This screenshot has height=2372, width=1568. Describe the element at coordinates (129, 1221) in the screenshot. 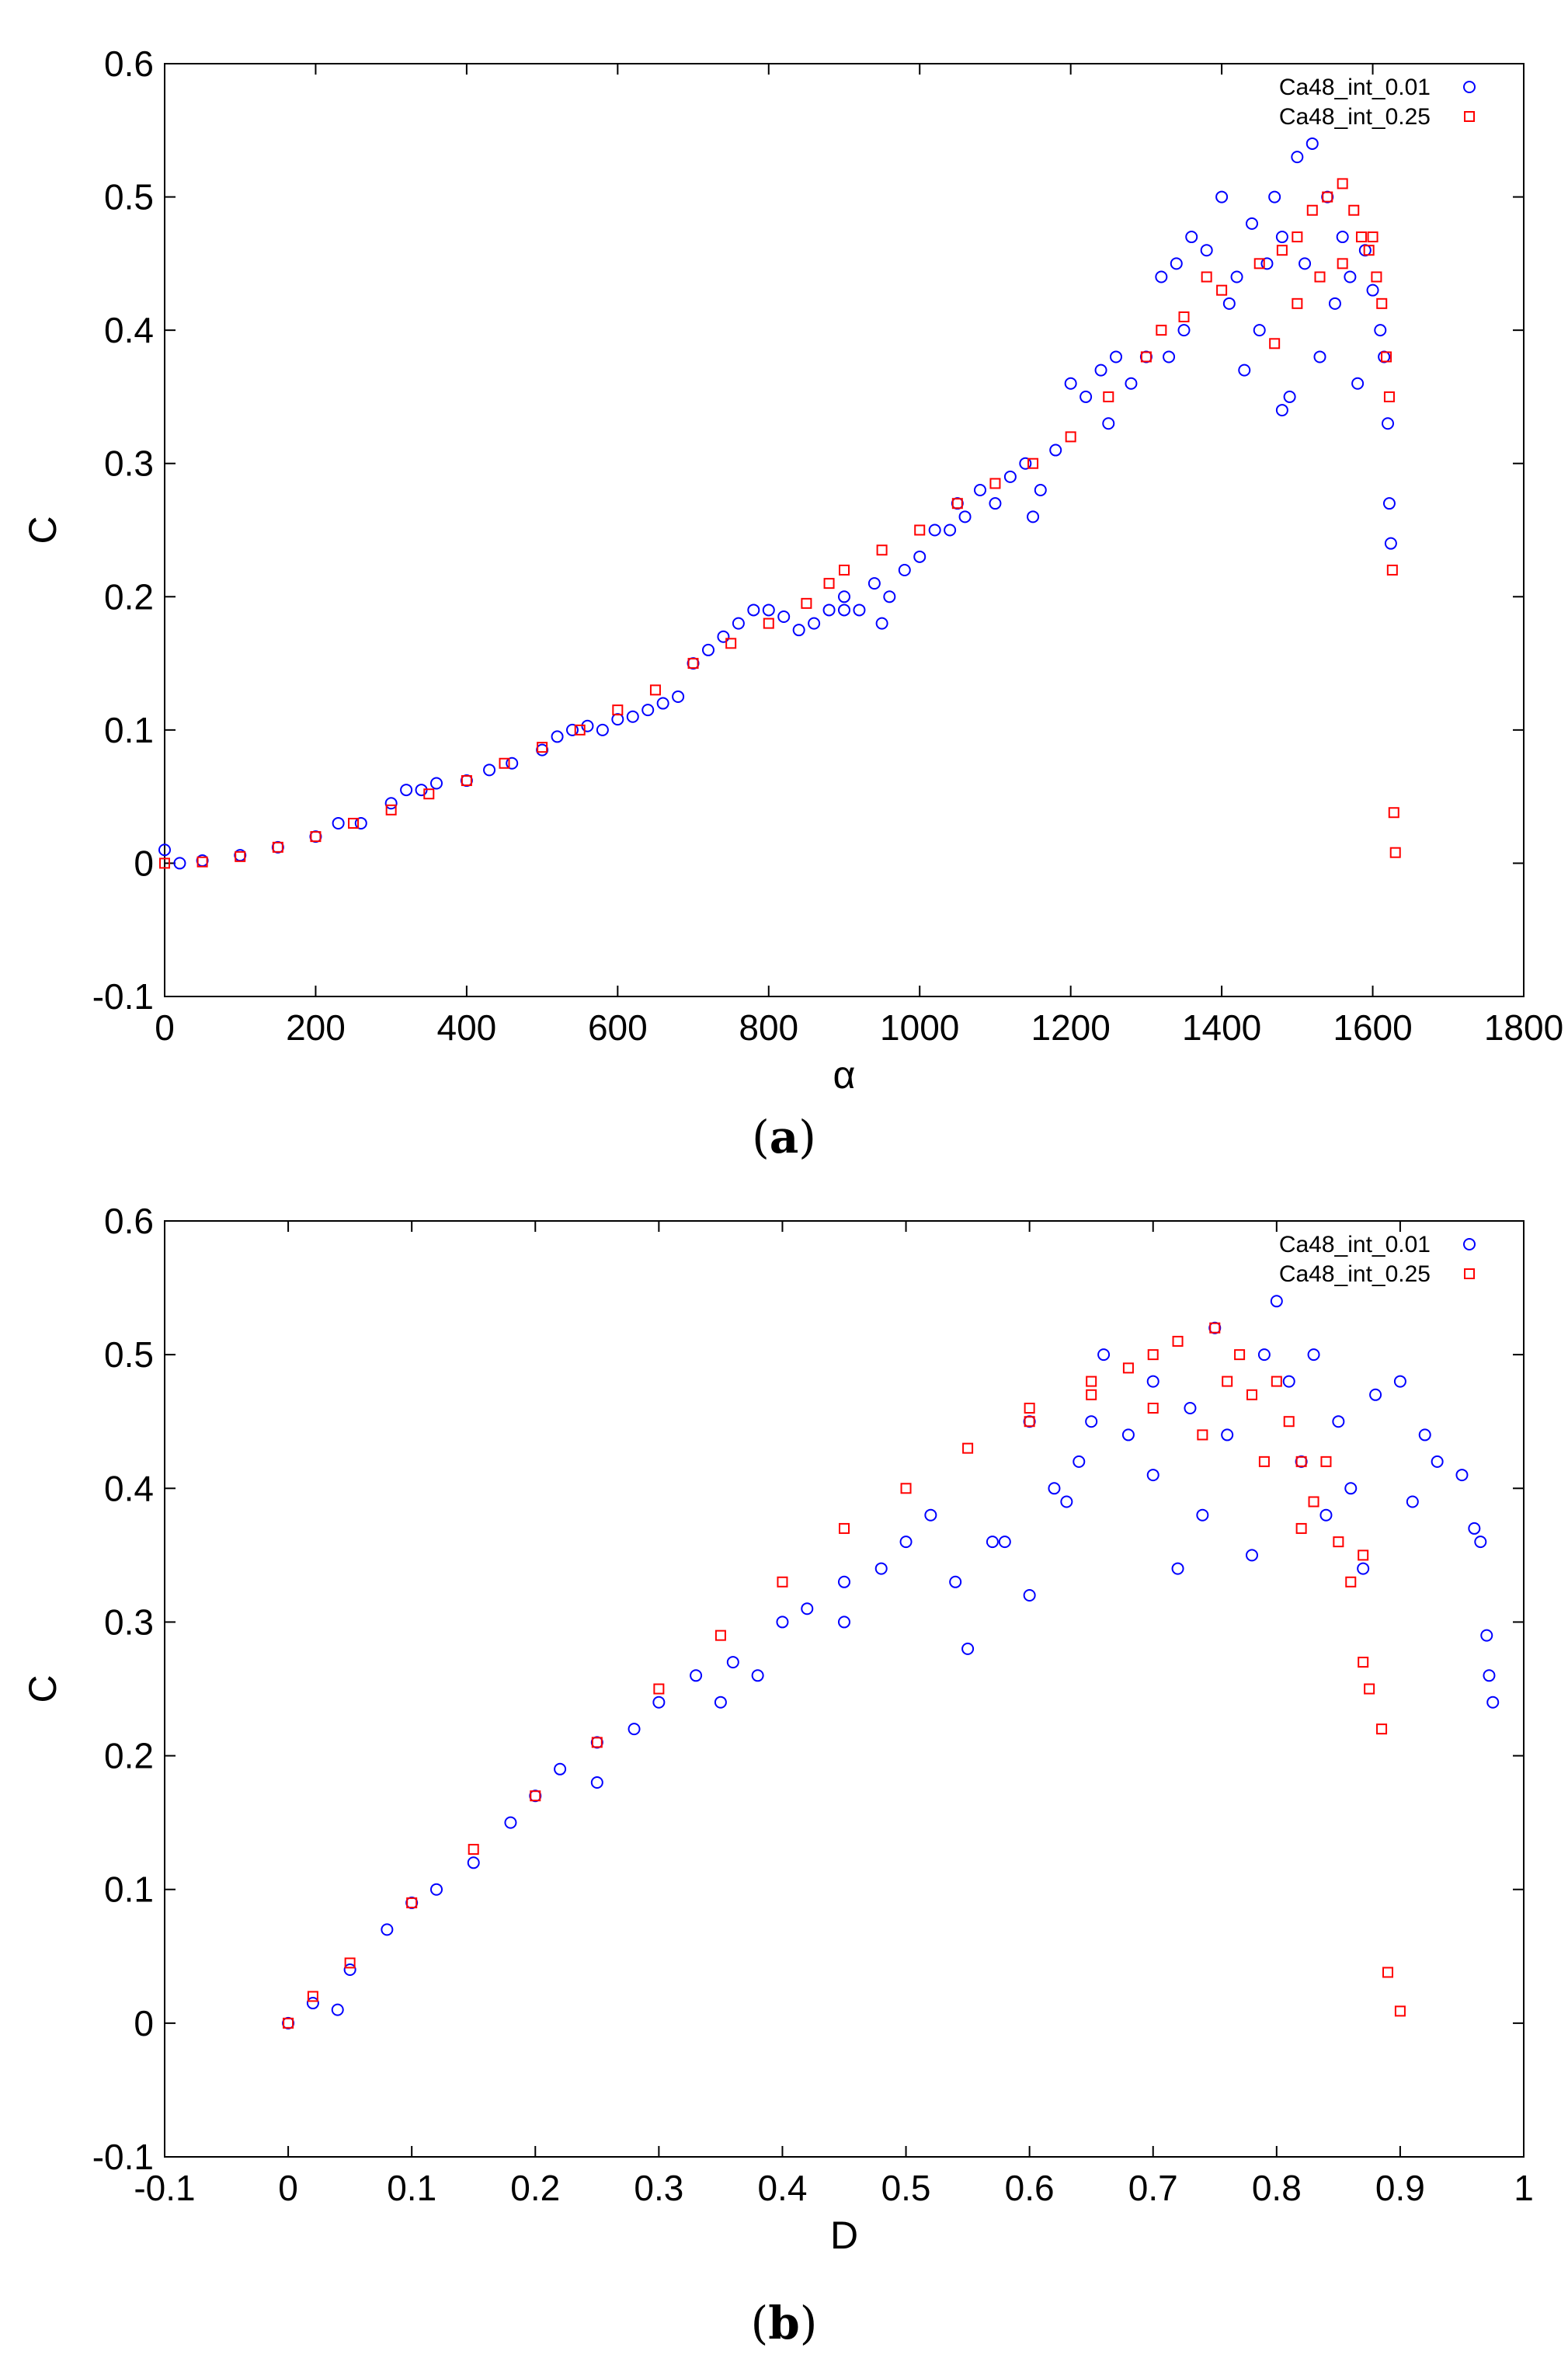

I see `y-tick-label: 0.6` at that location.